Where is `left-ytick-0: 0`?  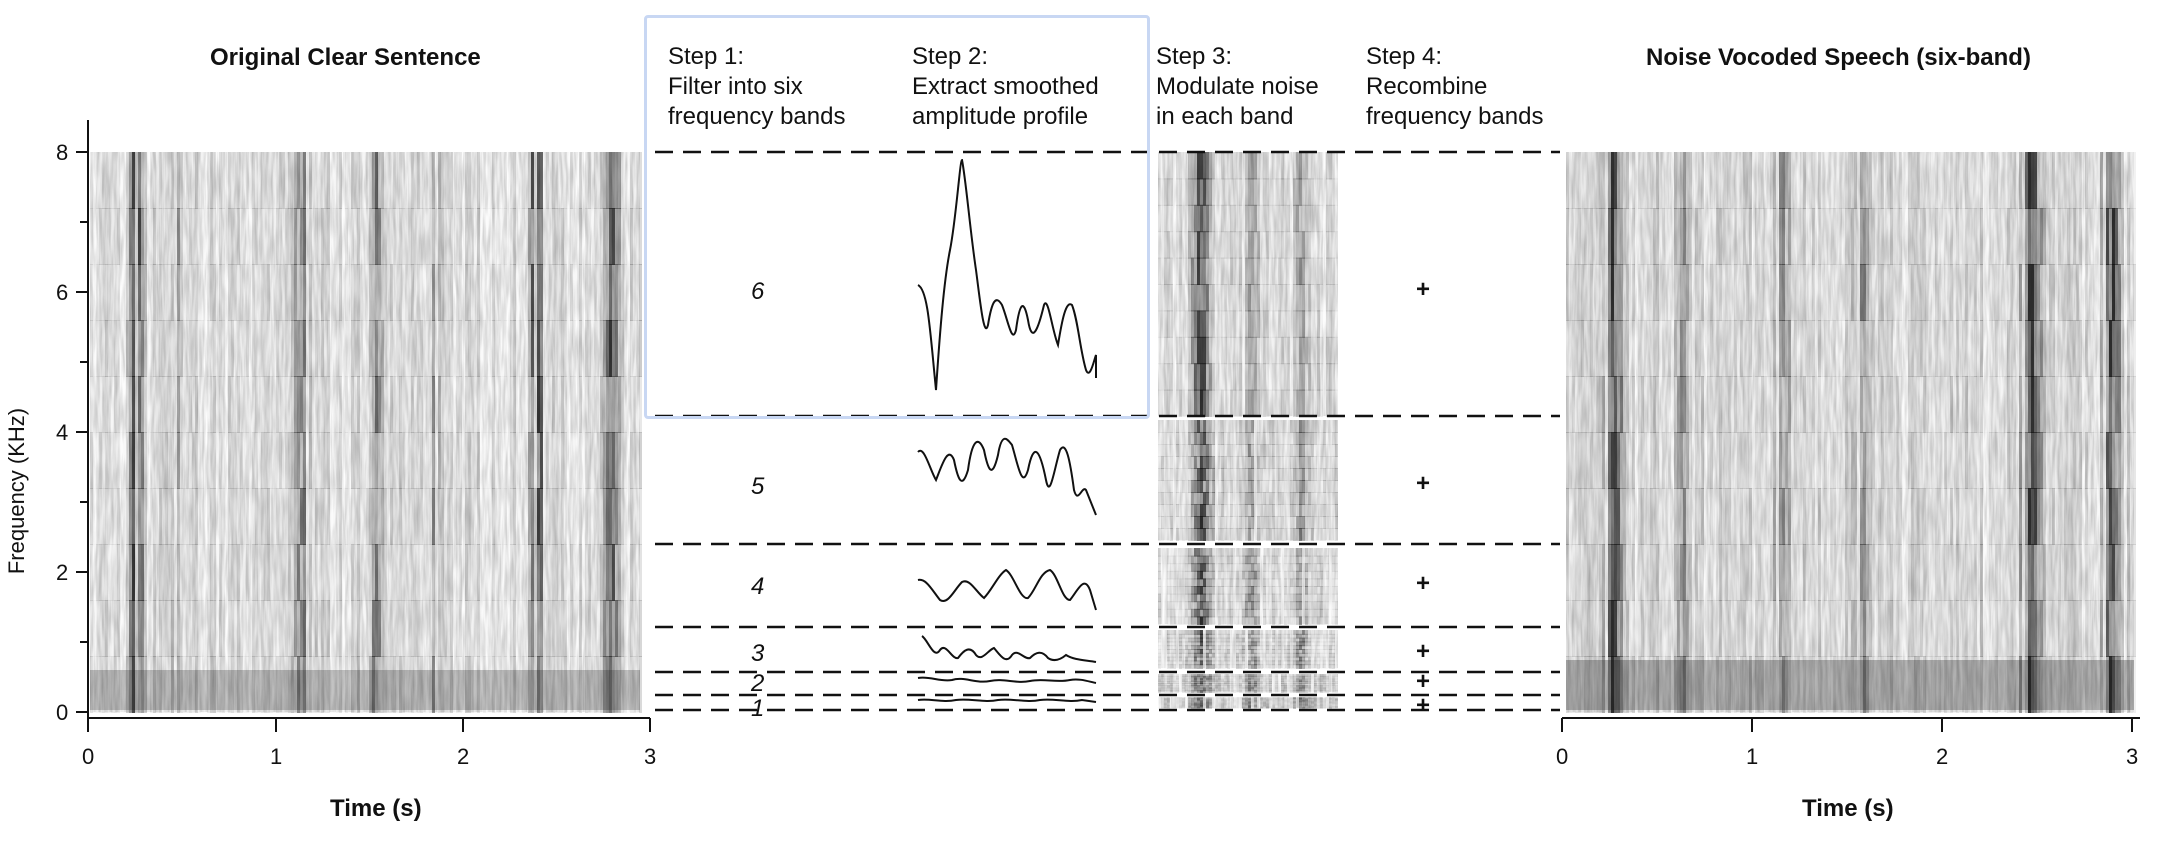
left-ytick-0: 0 is located at coordinates (62, 712).